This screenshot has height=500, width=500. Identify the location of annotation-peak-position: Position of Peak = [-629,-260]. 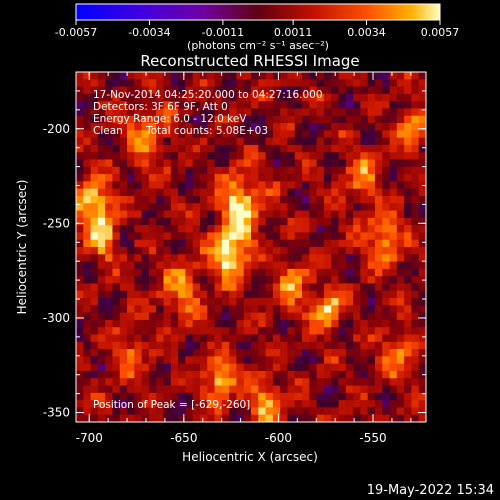
(171, 405).